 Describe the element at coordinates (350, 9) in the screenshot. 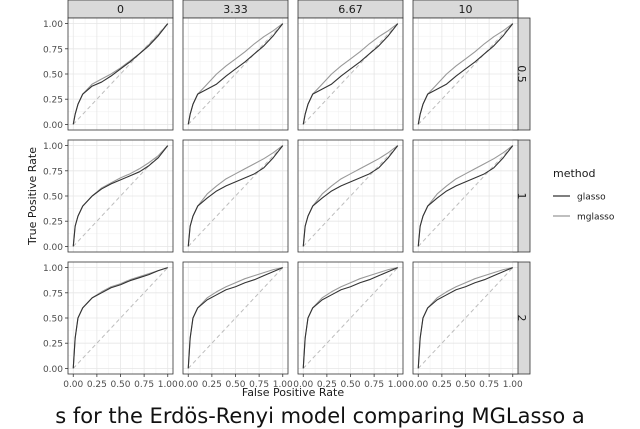

I see `column-strip-label: 6.67` at that location.